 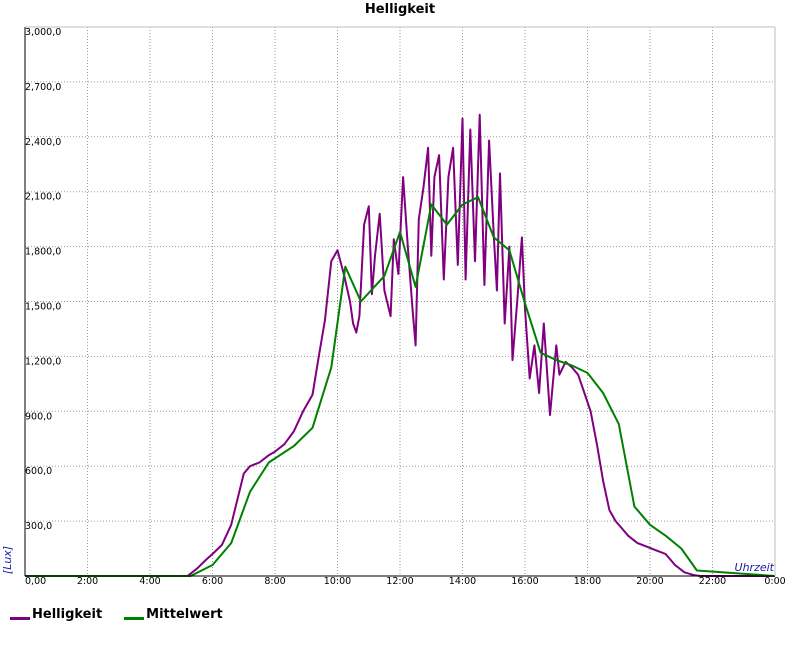 I want to click on x-tick-label: 14:00, so click(x=462, y=581).